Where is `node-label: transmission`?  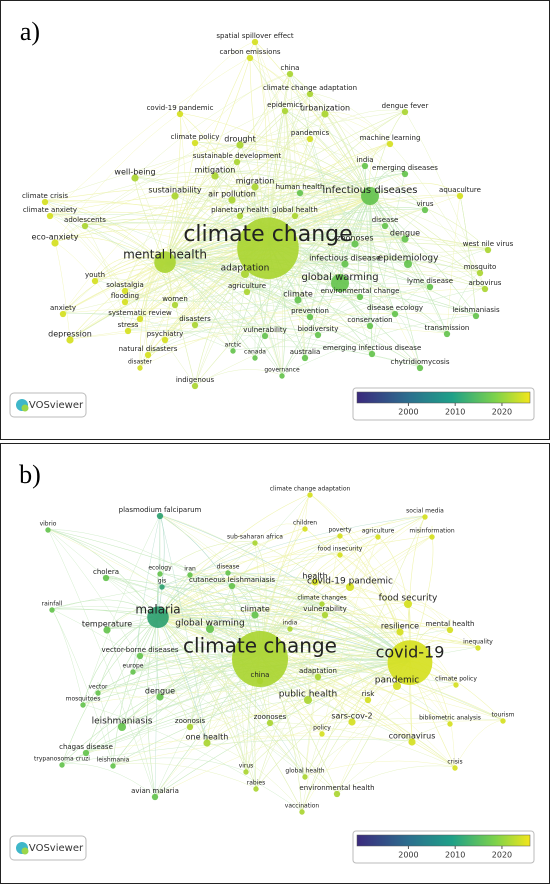
node-label: transmission is located at coordinates (447, 328).